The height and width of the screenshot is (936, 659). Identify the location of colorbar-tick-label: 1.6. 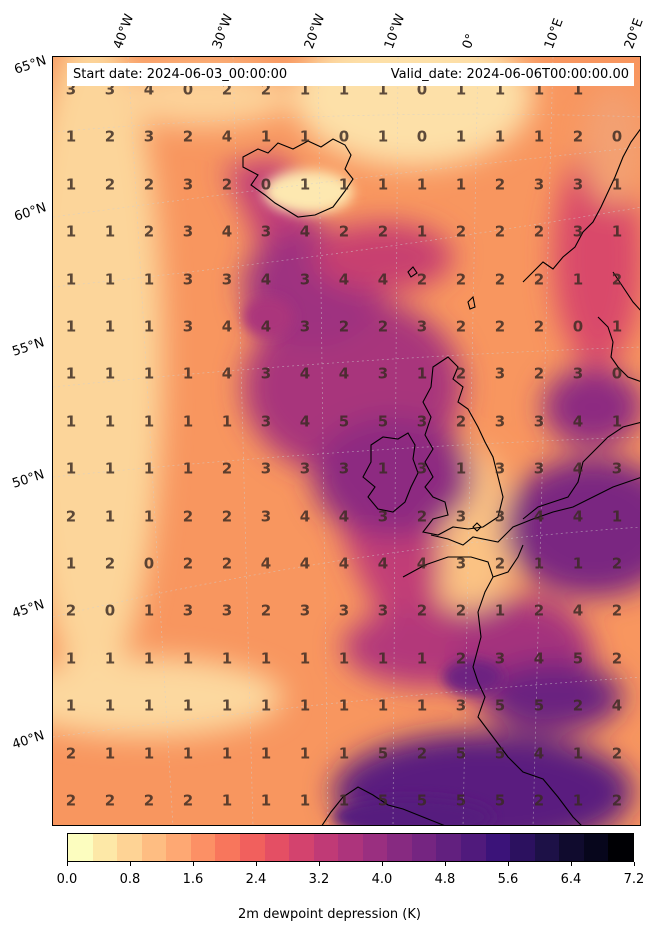
(193, 879).